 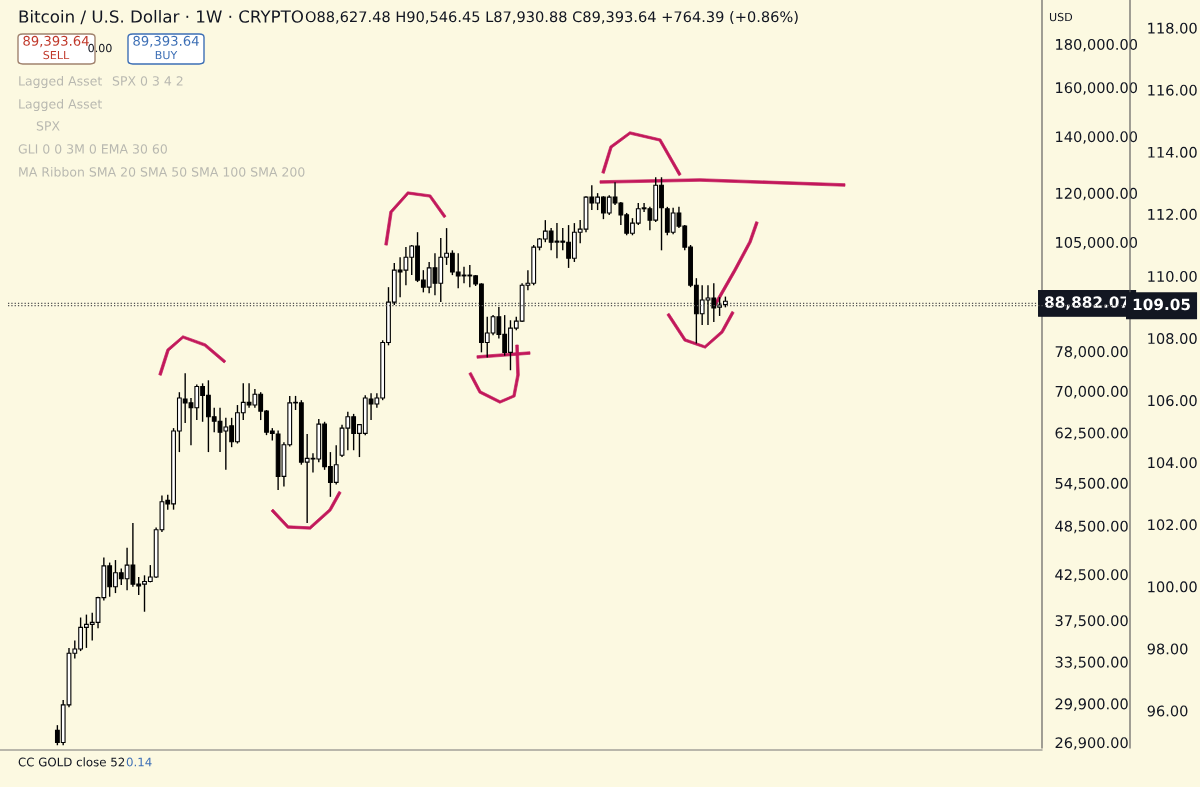 I want to click on text: CC GOLD close 52, so click(x=71, y=762).